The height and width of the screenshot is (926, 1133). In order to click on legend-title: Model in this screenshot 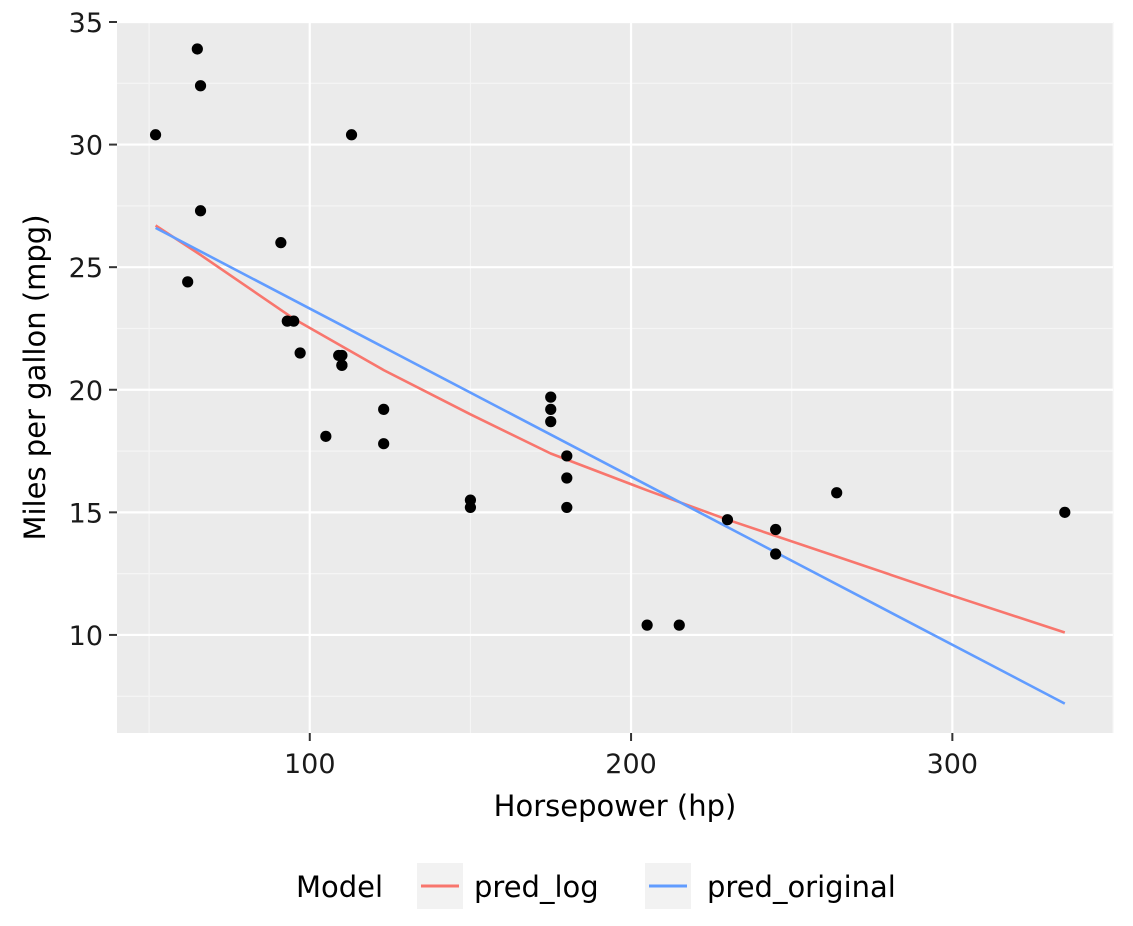, I will do `click(339, 887)`.